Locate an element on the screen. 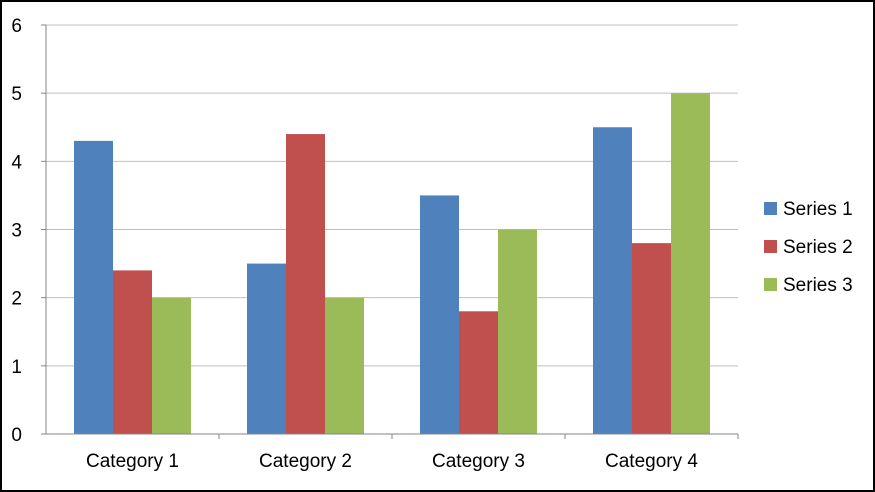 The image size is (875, 492). y-tick-label: 2 is located at coordinates (16, 299).